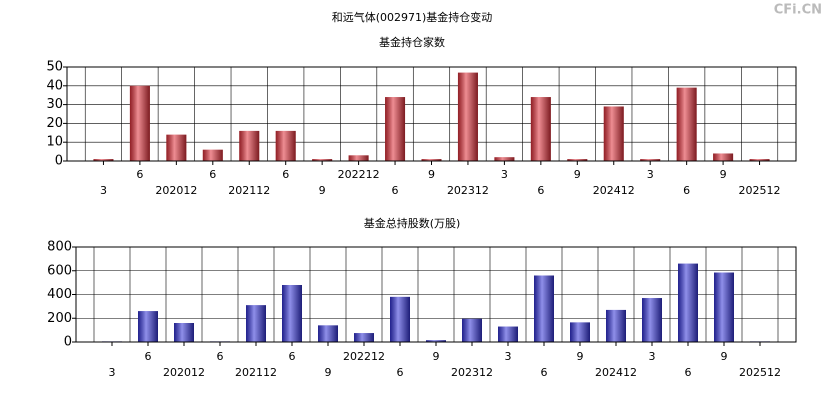  Describe the element at coordinates (54, 104) in the screenshot. I see `y-tick-label: 30` at that location.